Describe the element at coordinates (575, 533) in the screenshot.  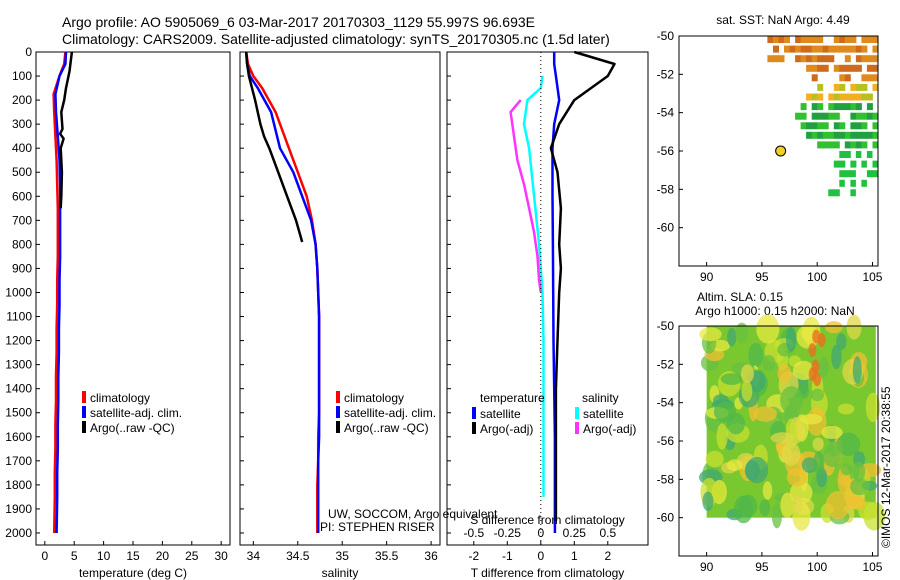
I see `top-x-tick-label: 0.25` at that location.